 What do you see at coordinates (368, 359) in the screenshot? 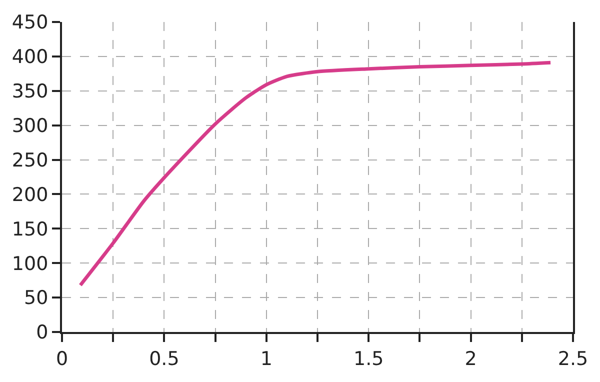
I see `x-tick-label: 1.5` at bounding box center [368, 359].